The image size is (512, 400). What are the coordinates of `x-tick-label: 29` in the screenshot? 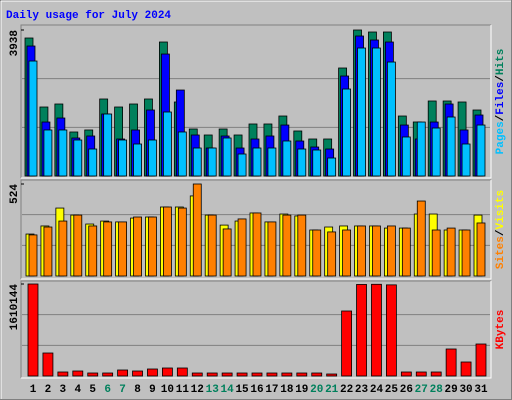 It's located at (451, 390).